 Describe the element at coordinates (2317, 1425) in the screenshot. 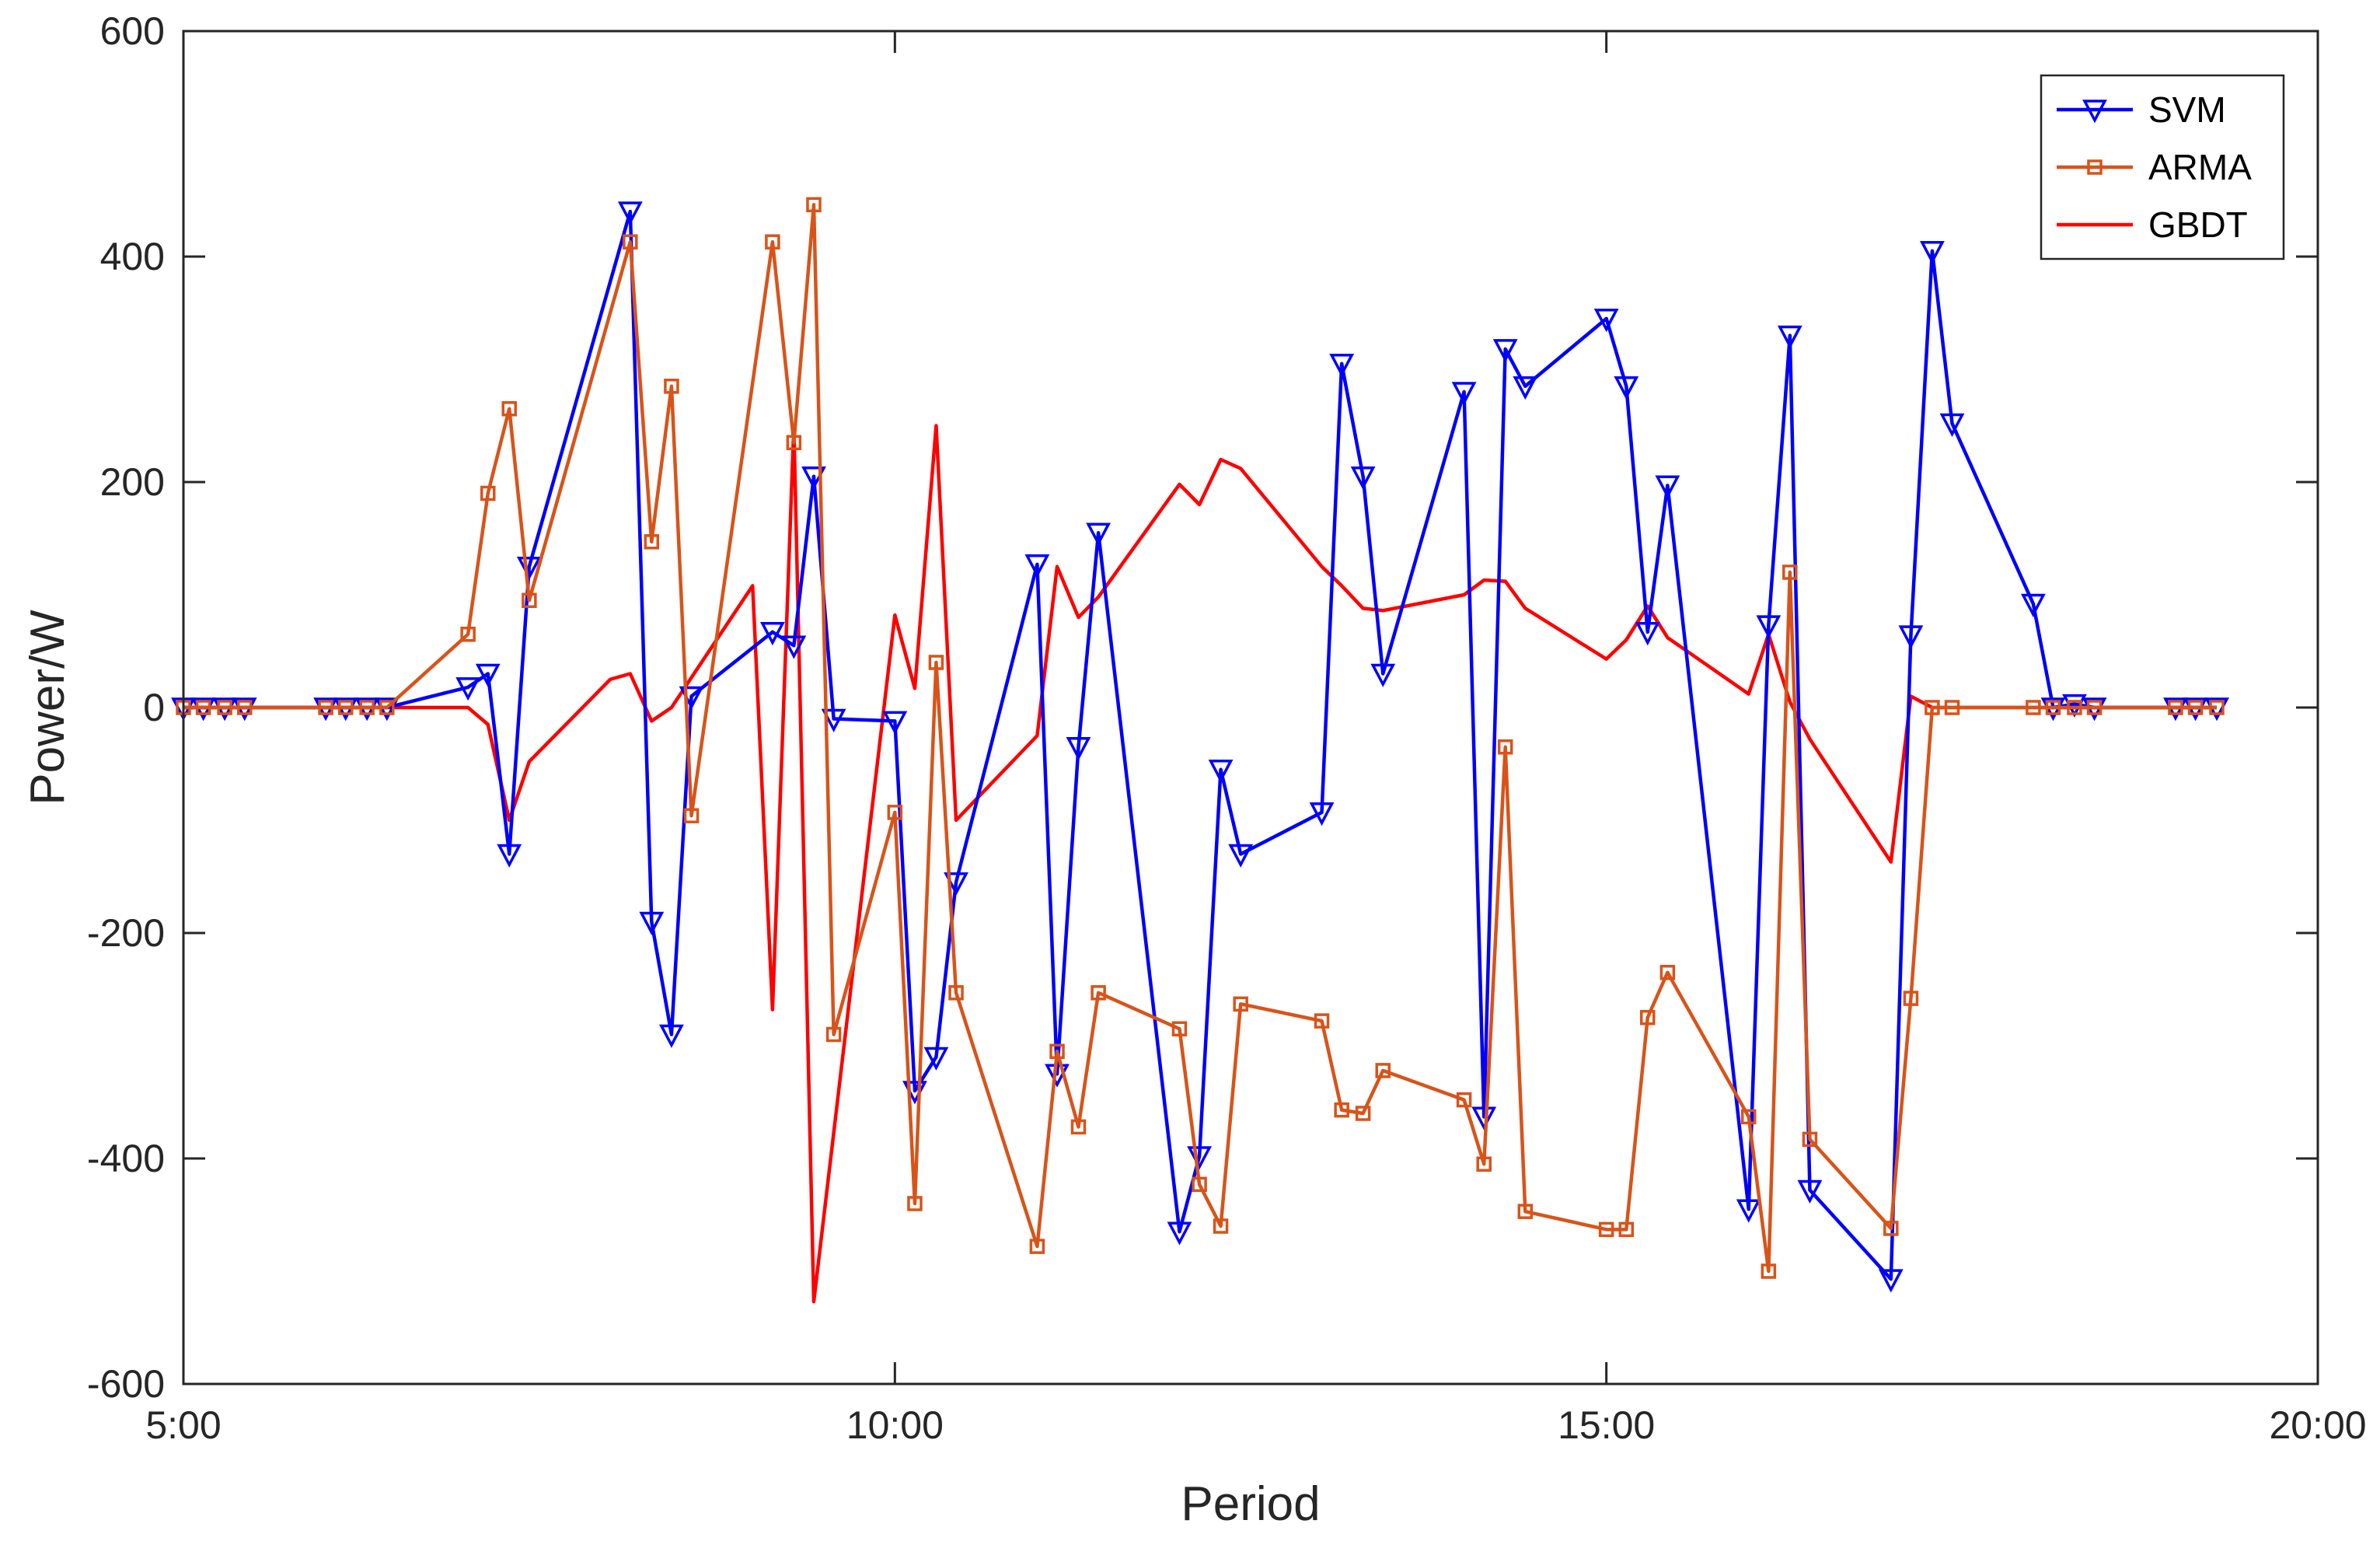

I see `x-tick-label: 20:00` at that location.